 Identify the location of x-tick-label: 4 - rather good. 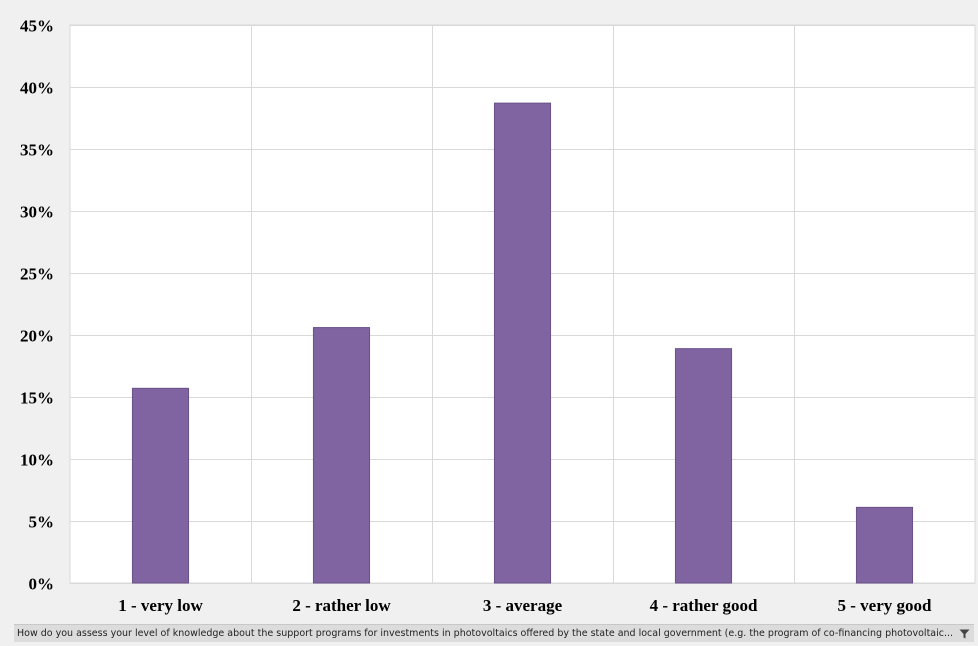
(704, 605).